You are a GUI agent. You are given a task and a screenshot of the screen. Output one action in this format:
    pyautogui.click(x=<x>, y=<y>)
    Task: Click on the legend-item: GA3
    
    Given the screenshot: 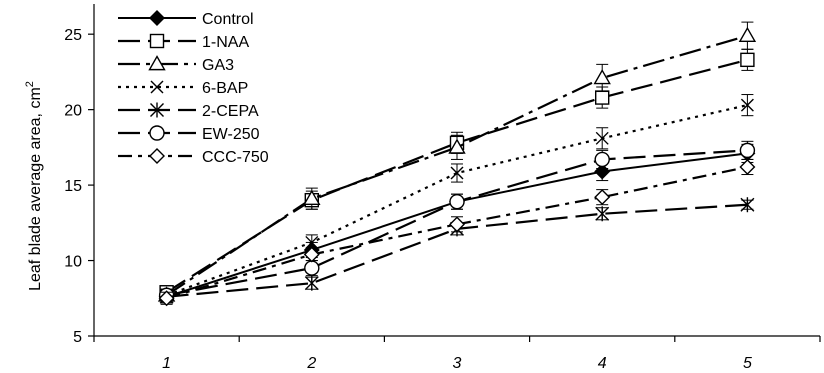 What is the action you would take?
    pyautogui.click(x=211, y=64)
    